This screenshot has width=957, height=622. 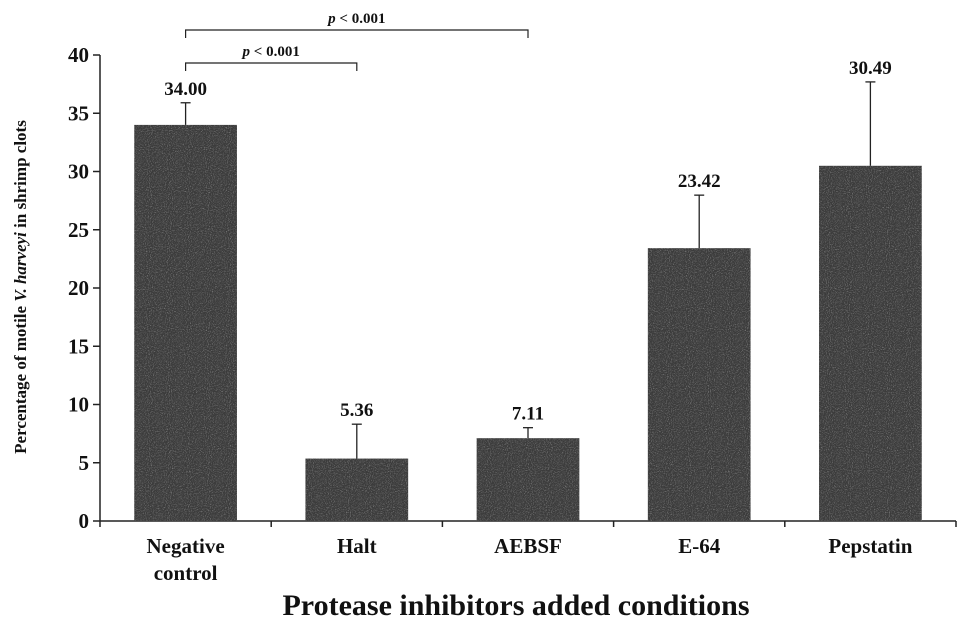 I want to click on x-axis-title: Protease inhibitors added conditions, so click(x=515, y=605).